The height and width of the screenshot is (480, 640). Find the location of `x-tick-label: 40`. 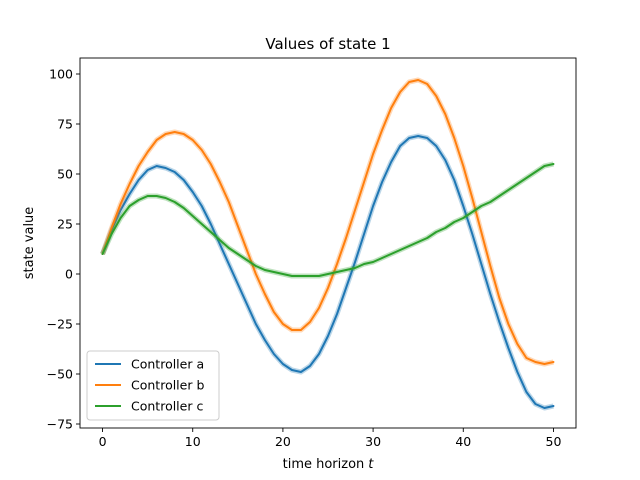

x-tick-label: 40 is located at coordinates (463, 441).